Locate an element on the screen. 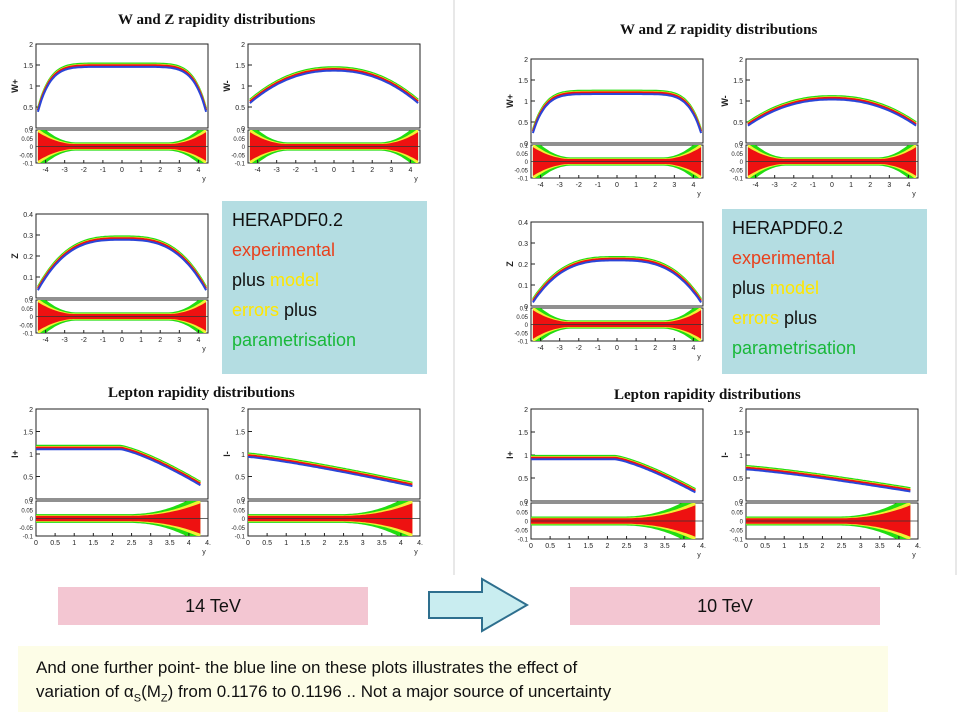  right-arrow-icon is located at coordinates (478, 605).